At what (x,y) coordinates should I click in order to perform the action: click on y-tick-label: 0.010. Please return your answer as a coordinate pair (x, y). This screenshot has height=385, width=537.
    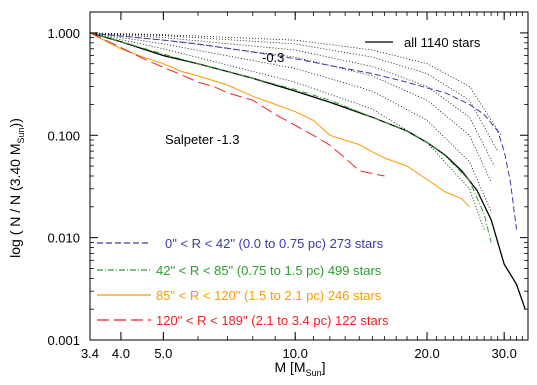
    Looking at the image, I should click on (63, 238).